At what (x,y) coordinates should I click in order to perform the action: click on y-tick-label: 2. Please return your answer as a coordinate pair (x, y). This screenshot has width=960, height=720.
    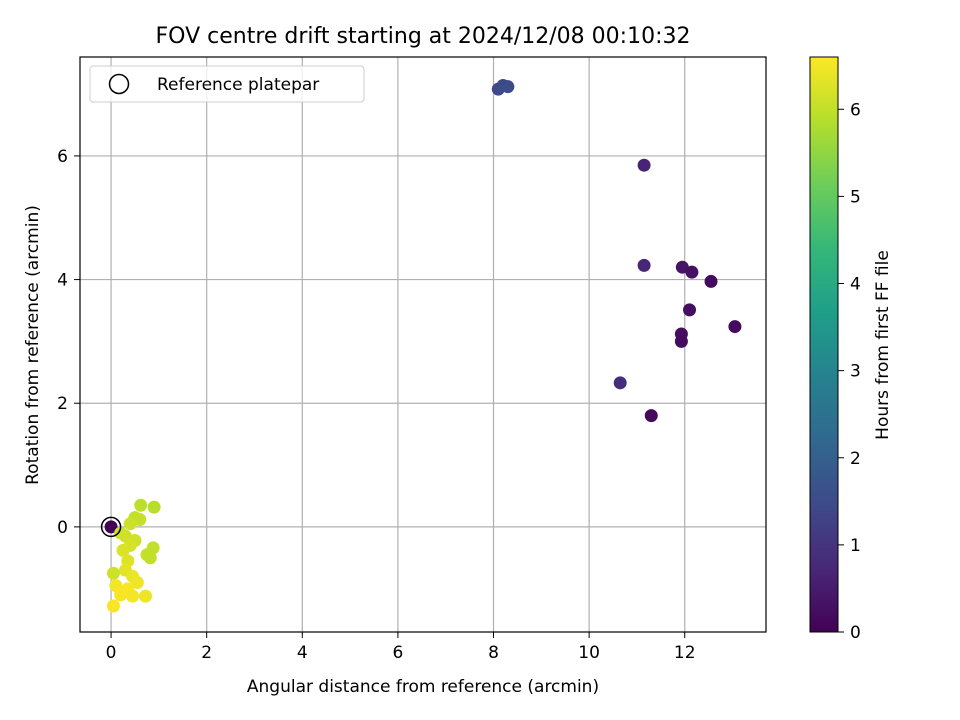
    Looking at the image, I should click on (62, 404).